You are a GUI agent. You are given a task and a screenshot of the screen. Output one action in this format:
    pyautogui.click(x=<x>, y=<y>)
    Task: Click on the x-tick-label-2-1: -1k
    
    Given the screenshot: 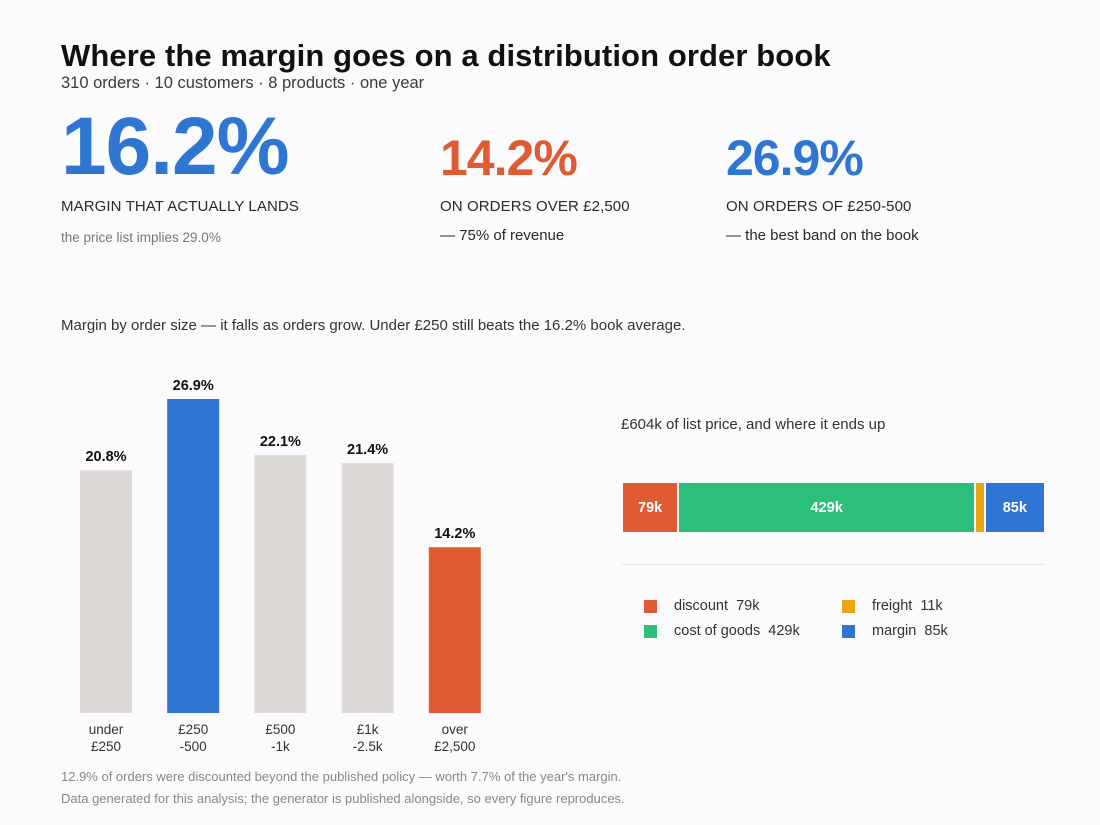 What is the action you would take?
    pyautogui.click(x=280, y=746)
    